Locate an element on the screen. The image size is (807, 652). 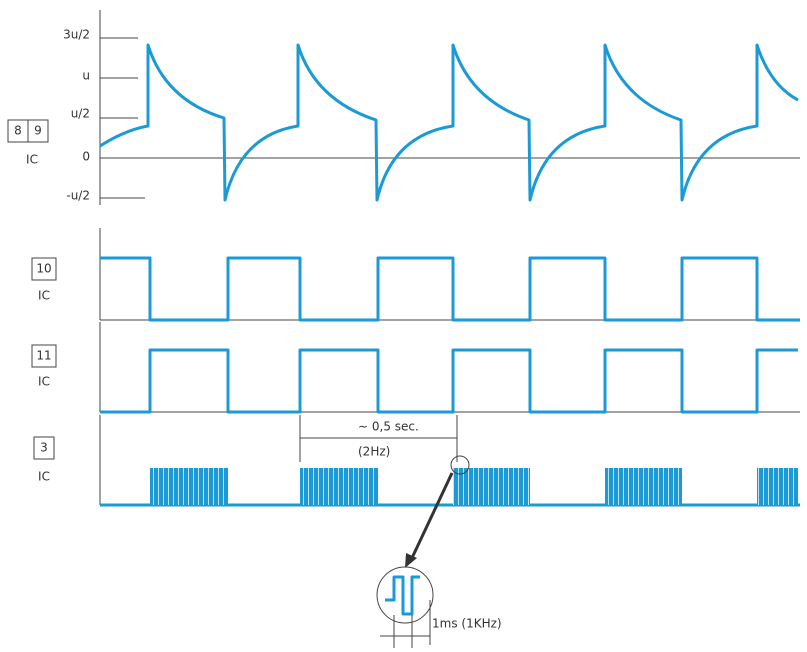
panel-3: 11 IC is located at coordinates (415, 368).